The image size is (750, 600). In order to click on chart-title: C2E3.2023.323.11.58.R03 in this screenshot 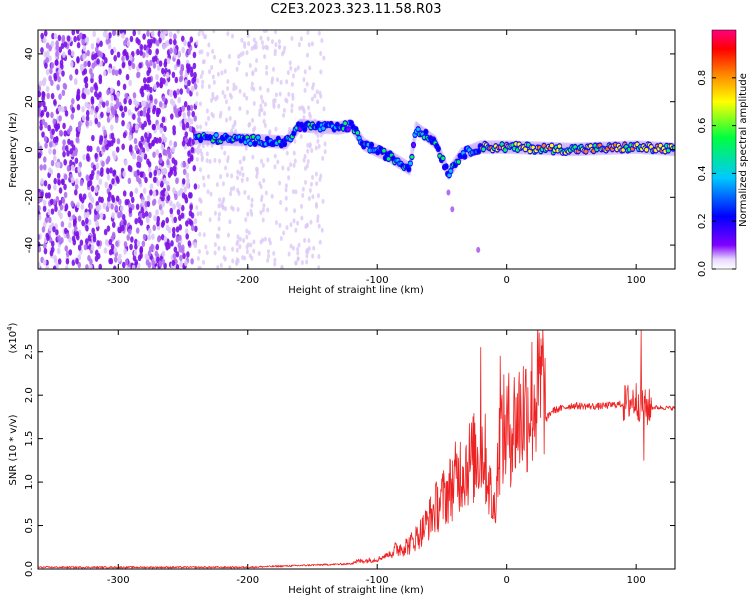, I will do `click(356, 9)`.